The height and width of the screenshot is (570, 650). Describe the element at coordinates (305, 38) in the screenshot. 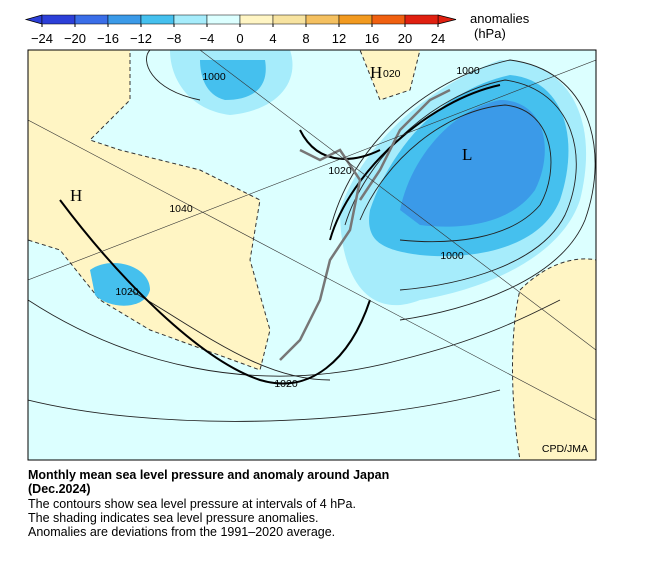

I see `colorbar-tick-label: 8` at that location.